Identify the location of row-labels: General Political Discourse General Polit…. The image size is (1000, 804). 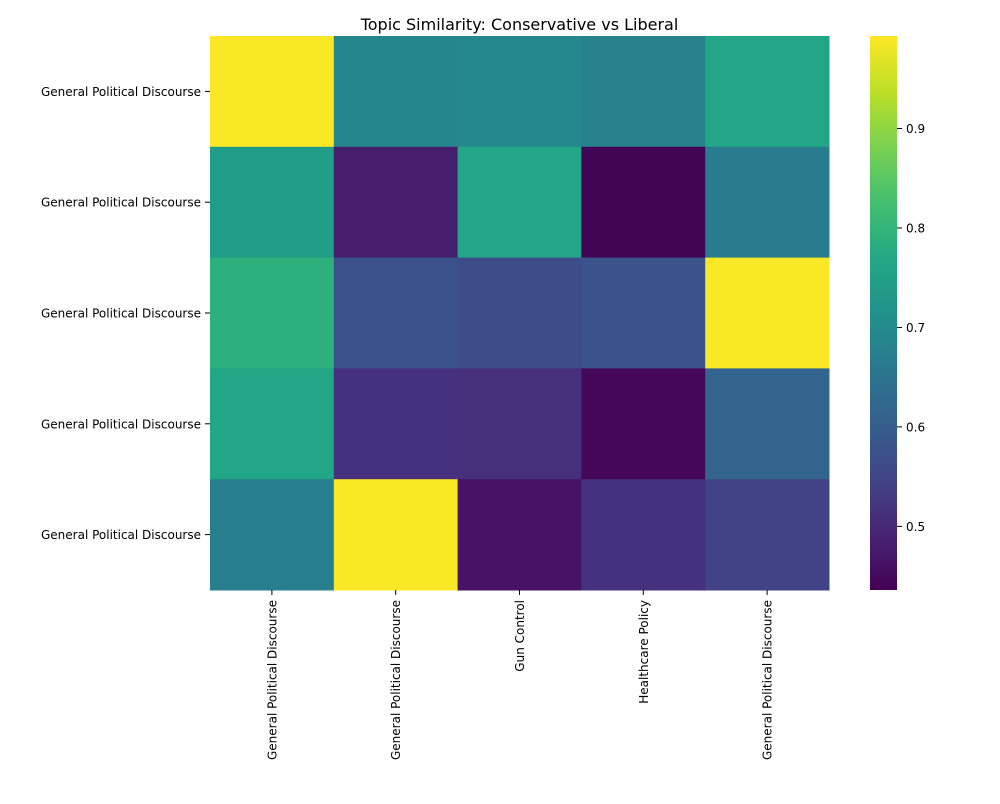
(125, 313).